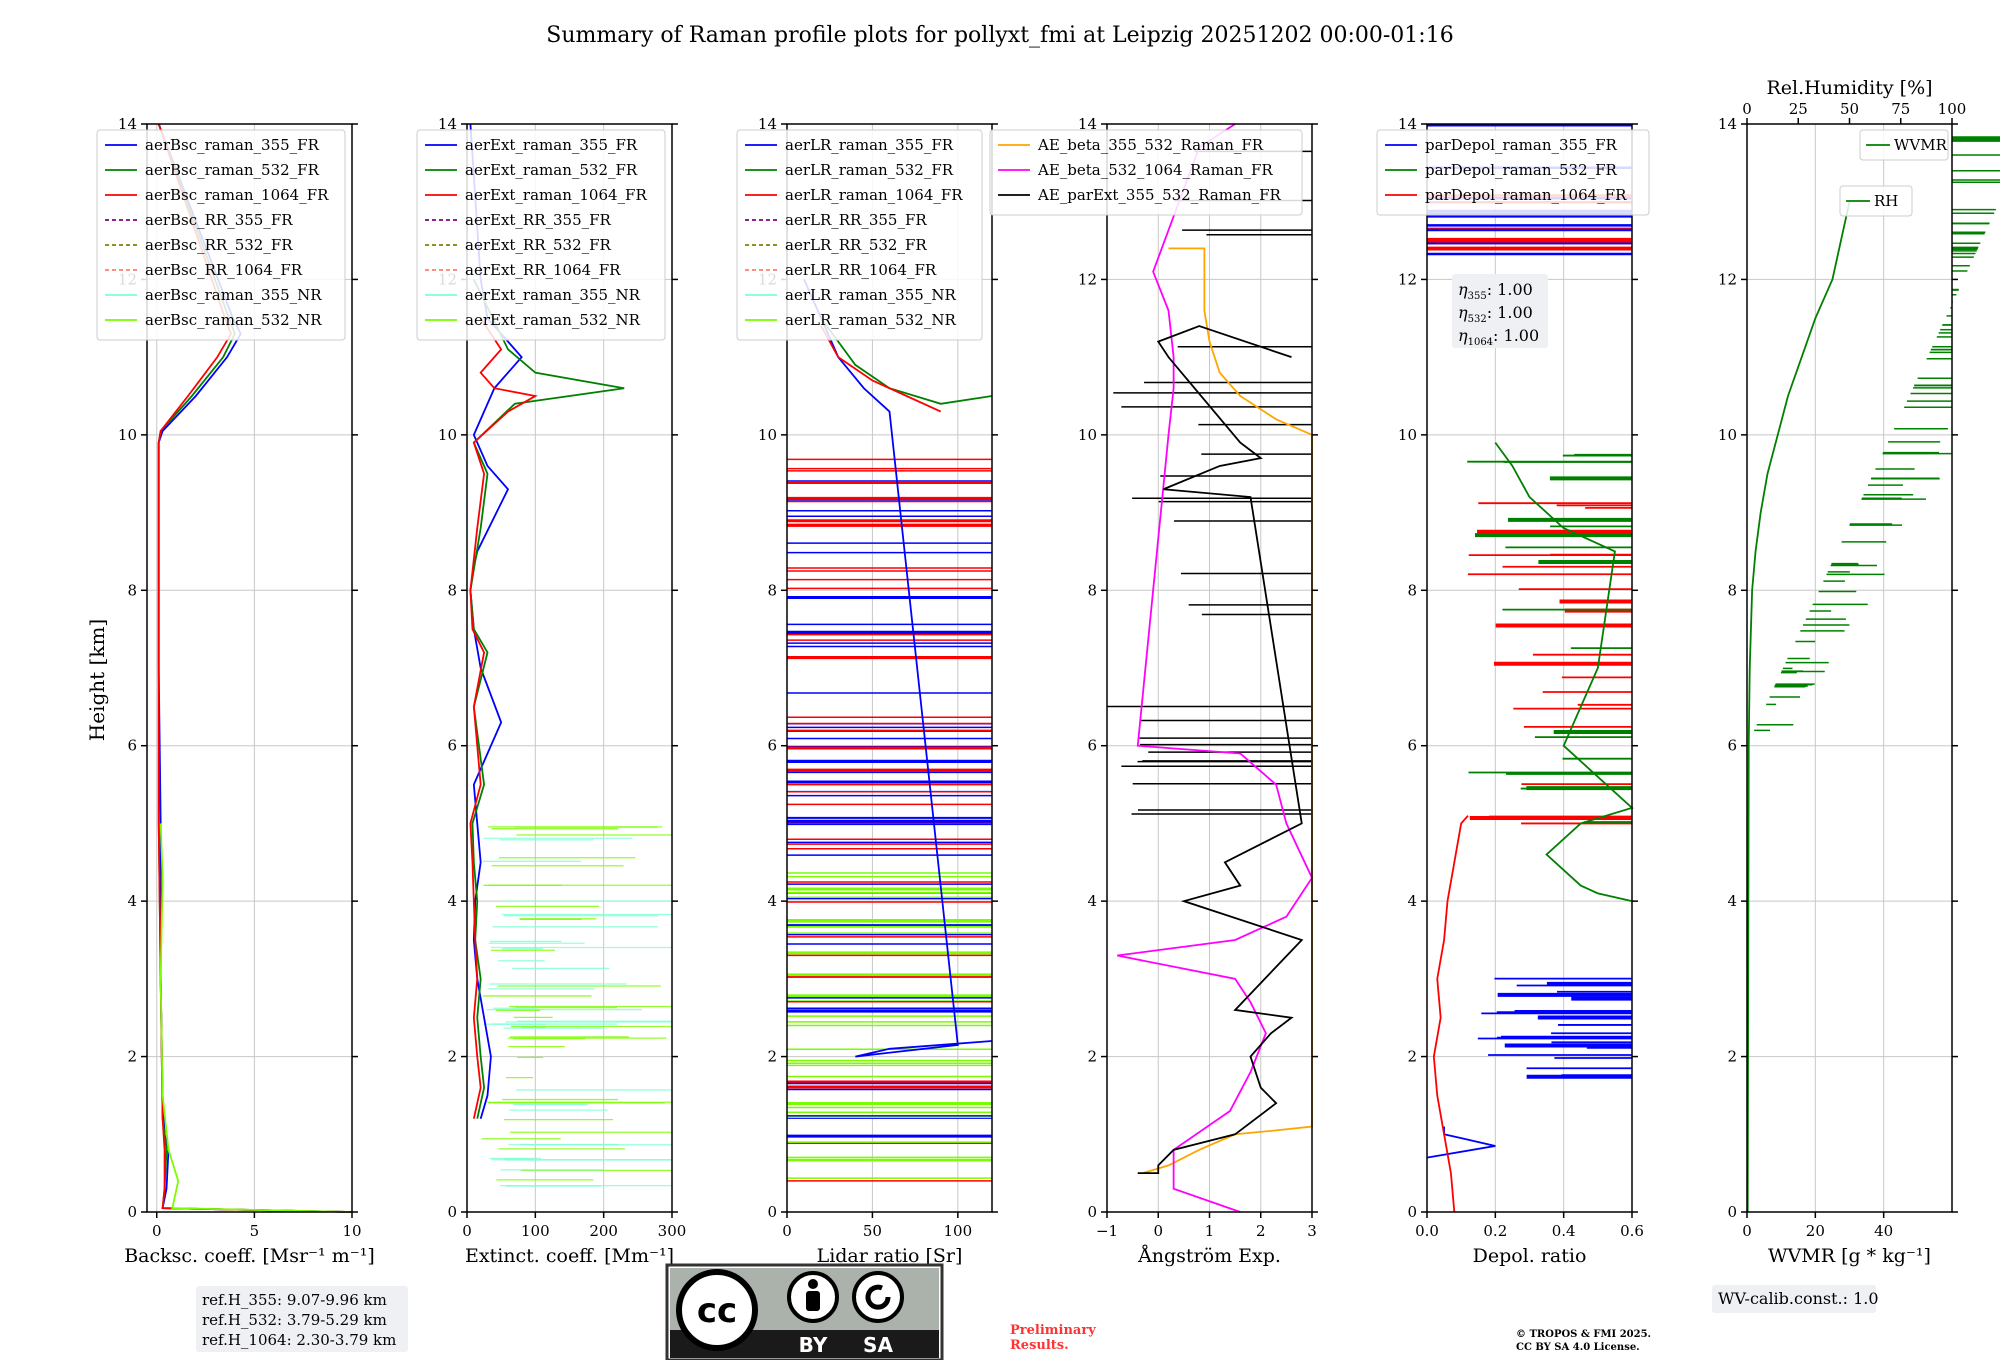 This screenshot has width=2000, height=1360. What do you see at coordinates (1498, 337) in the screenshot?
I see `eta-1064: η1064: 1.00` at bounding box center [1498, 337].